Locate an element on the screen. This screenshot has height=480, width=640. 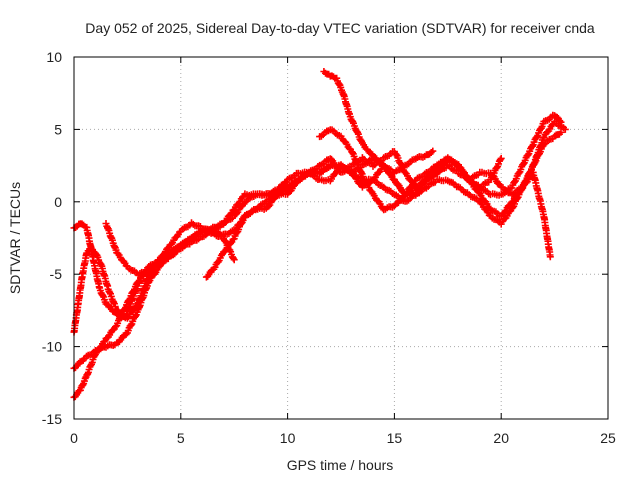
x-tick-label: 15 is located at coordinates (395, 438).